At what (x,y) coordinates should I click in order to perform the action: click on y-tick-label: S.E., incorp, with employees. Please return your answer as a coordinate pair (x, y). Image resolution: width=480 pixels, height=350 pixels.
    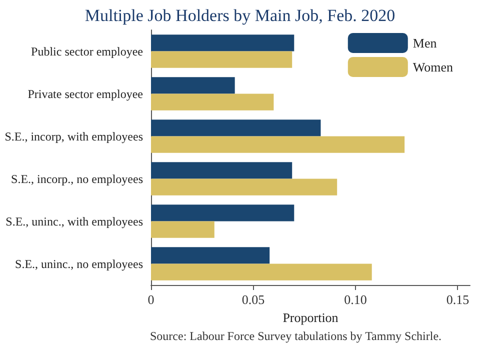
    Looking at the image, I should click on (74, 136).